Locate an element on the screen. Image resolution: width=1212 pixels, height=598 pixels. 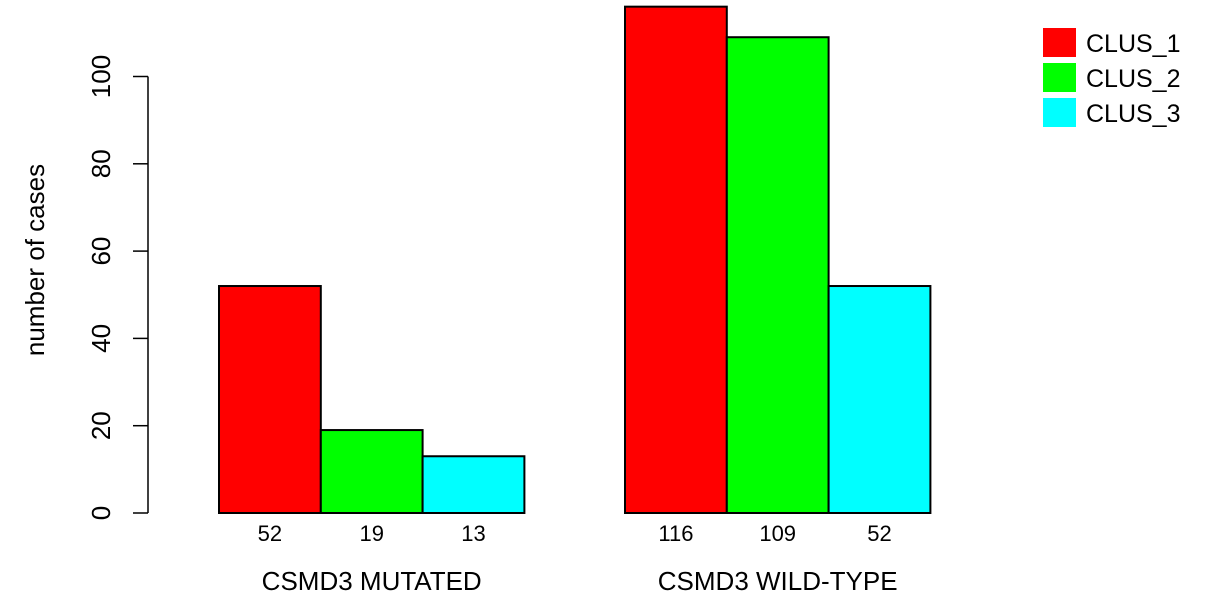
y-tick-label: 60 is located at coordinates (101, 251).